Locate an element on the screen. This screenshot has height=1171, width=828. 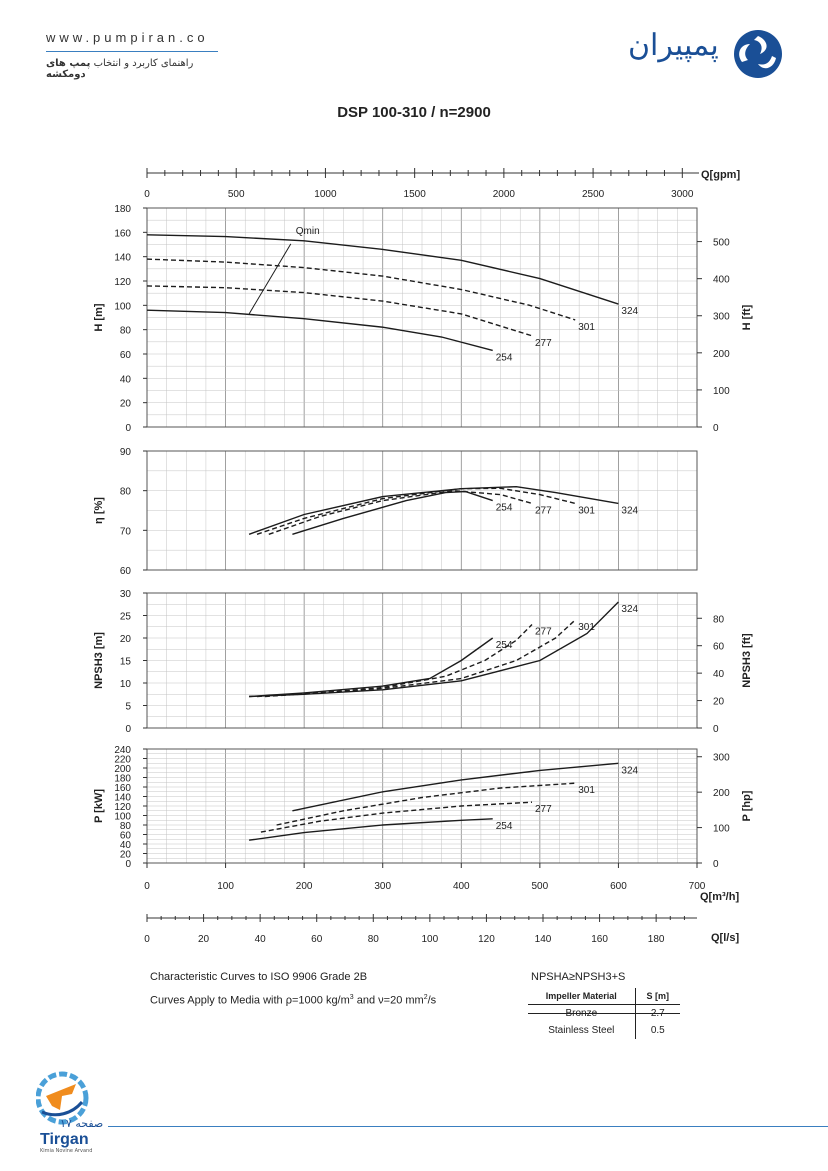
qmin-line is located at coordinates (270, 279).